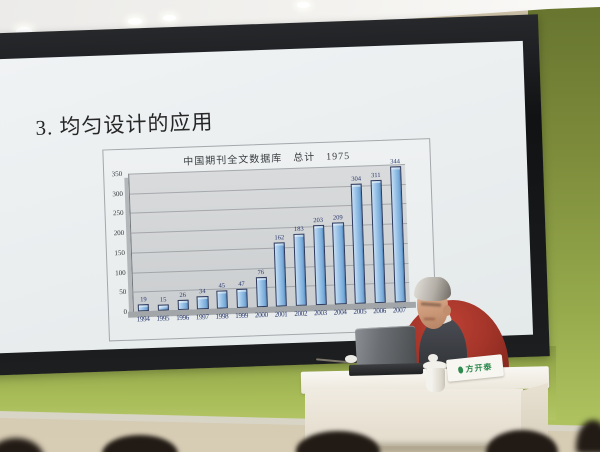 Image resolution: width=600 pixels, height=452 pixels. Describe the element at coordinates (261, 315) in the screenshot. I see `x-tick-label: 2000` at that location.